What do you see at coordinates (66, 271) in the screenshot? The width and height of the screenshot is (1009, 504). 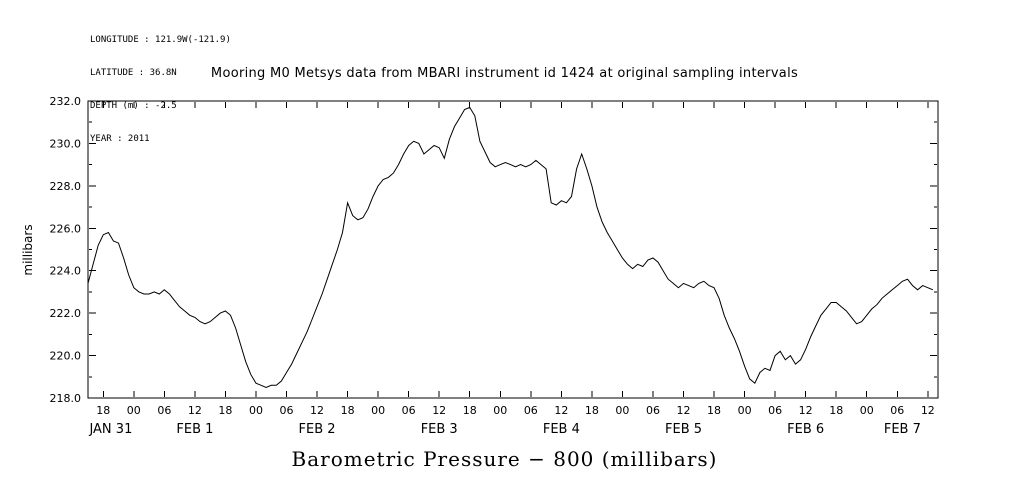 I see `y-tick-label: 224.0` at bounding box center [66, 271].